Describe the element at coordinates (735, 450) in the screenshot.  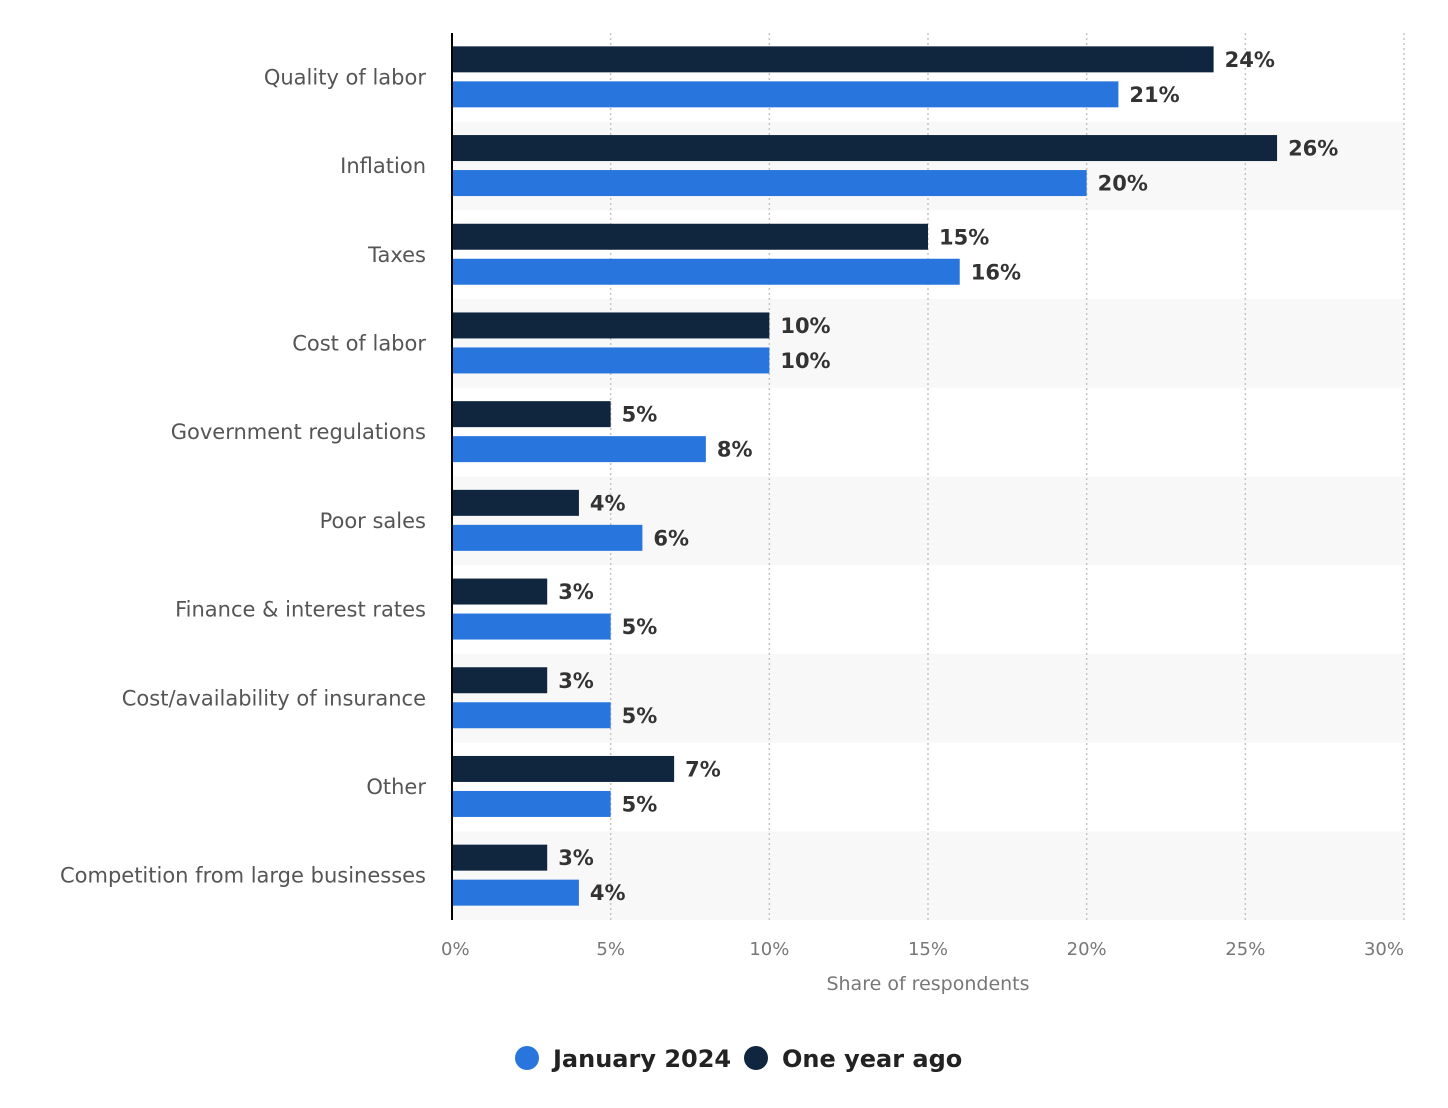
I see `data-label: 8%` at that location.